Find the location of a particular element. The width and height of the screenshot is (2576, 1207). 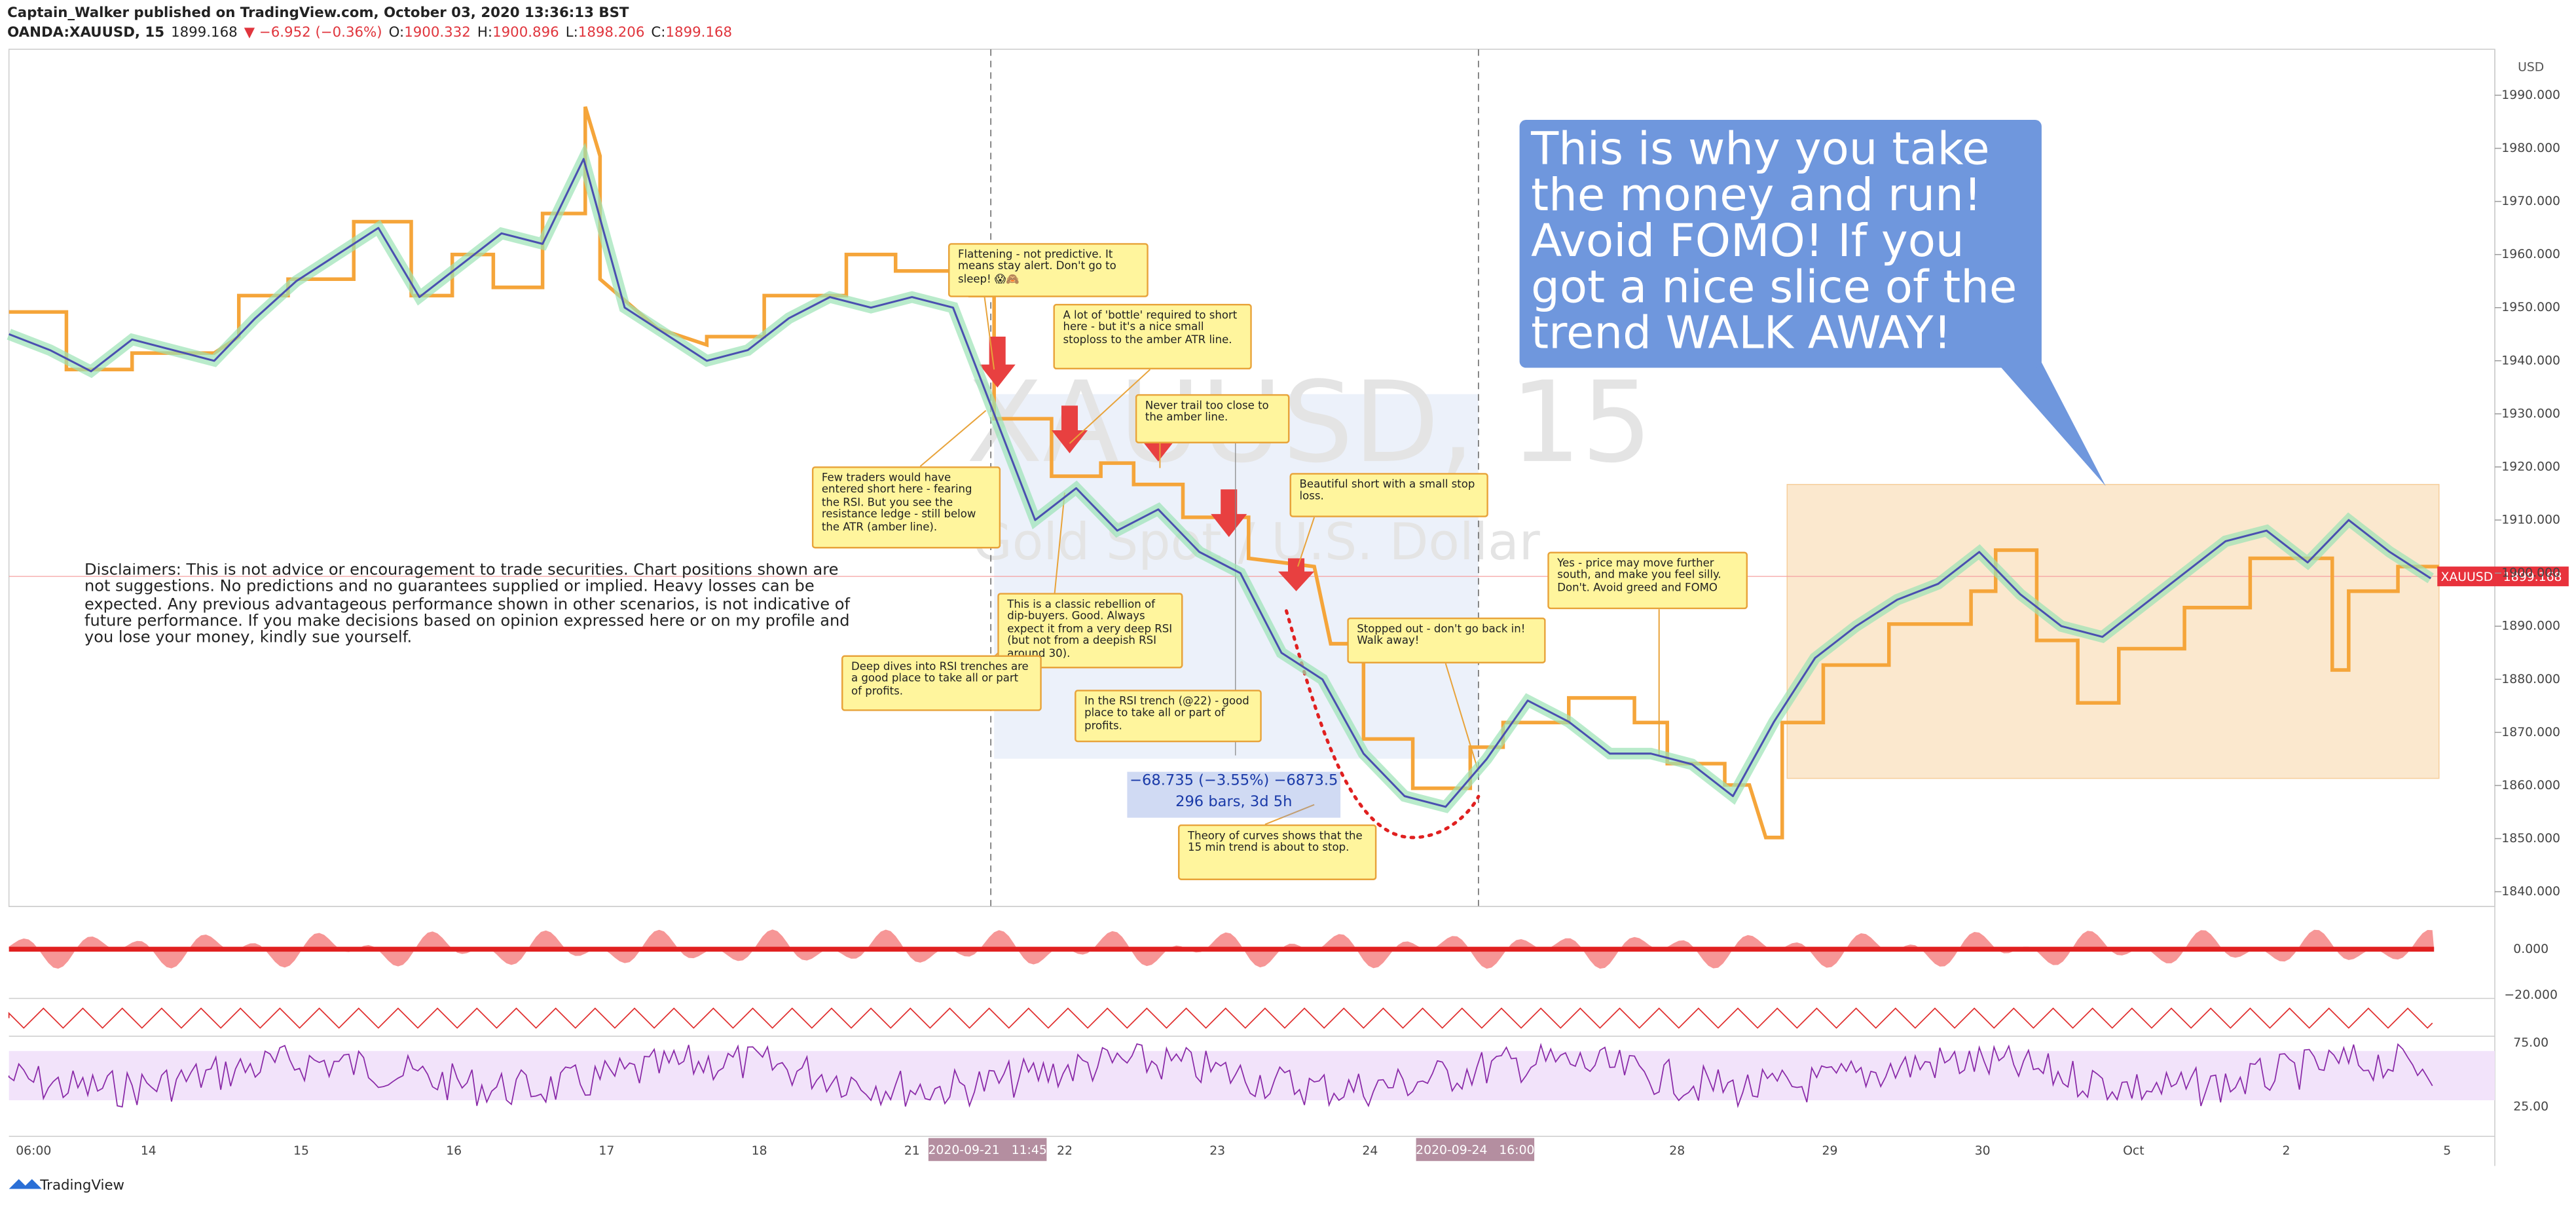

osc-tick-label: 0.000 is located at coordinates (2530, 949).